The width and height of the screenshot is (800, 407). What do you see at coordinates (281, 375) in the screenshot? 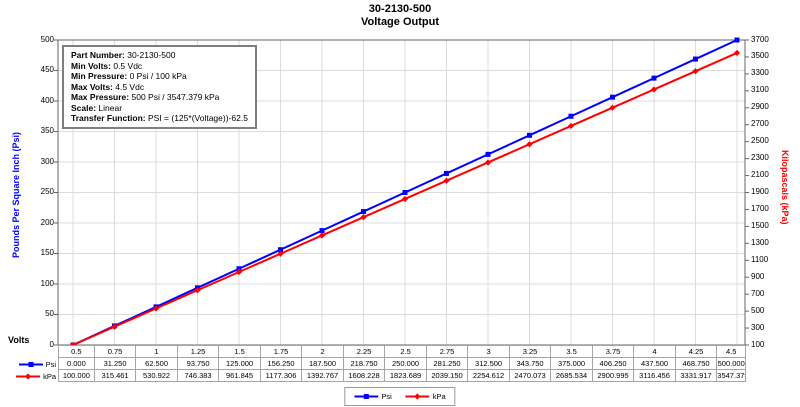
I see `table-cell: 1177.306` at bounding box center [281, 375].